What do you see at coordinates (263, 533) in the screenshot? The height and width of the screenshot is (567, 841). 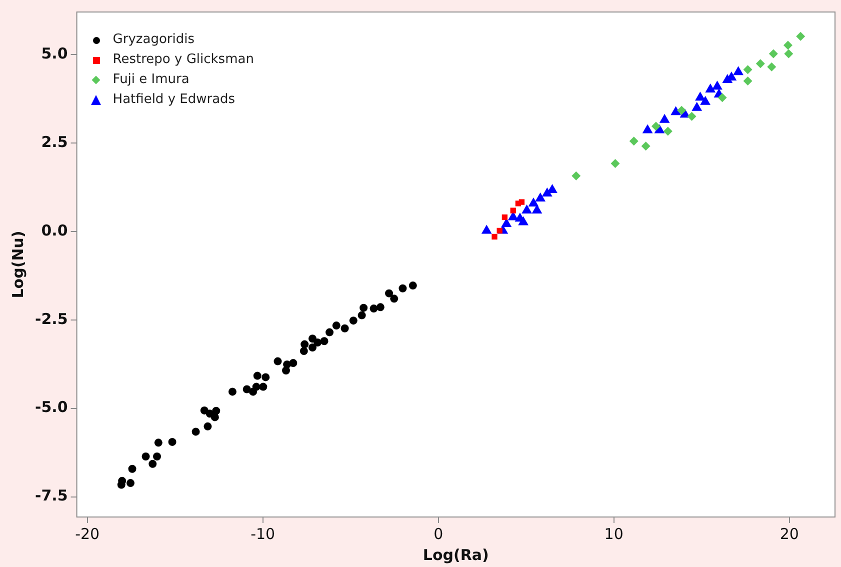 I see `x-tick-label: -10` at bounding box center [263, 533].